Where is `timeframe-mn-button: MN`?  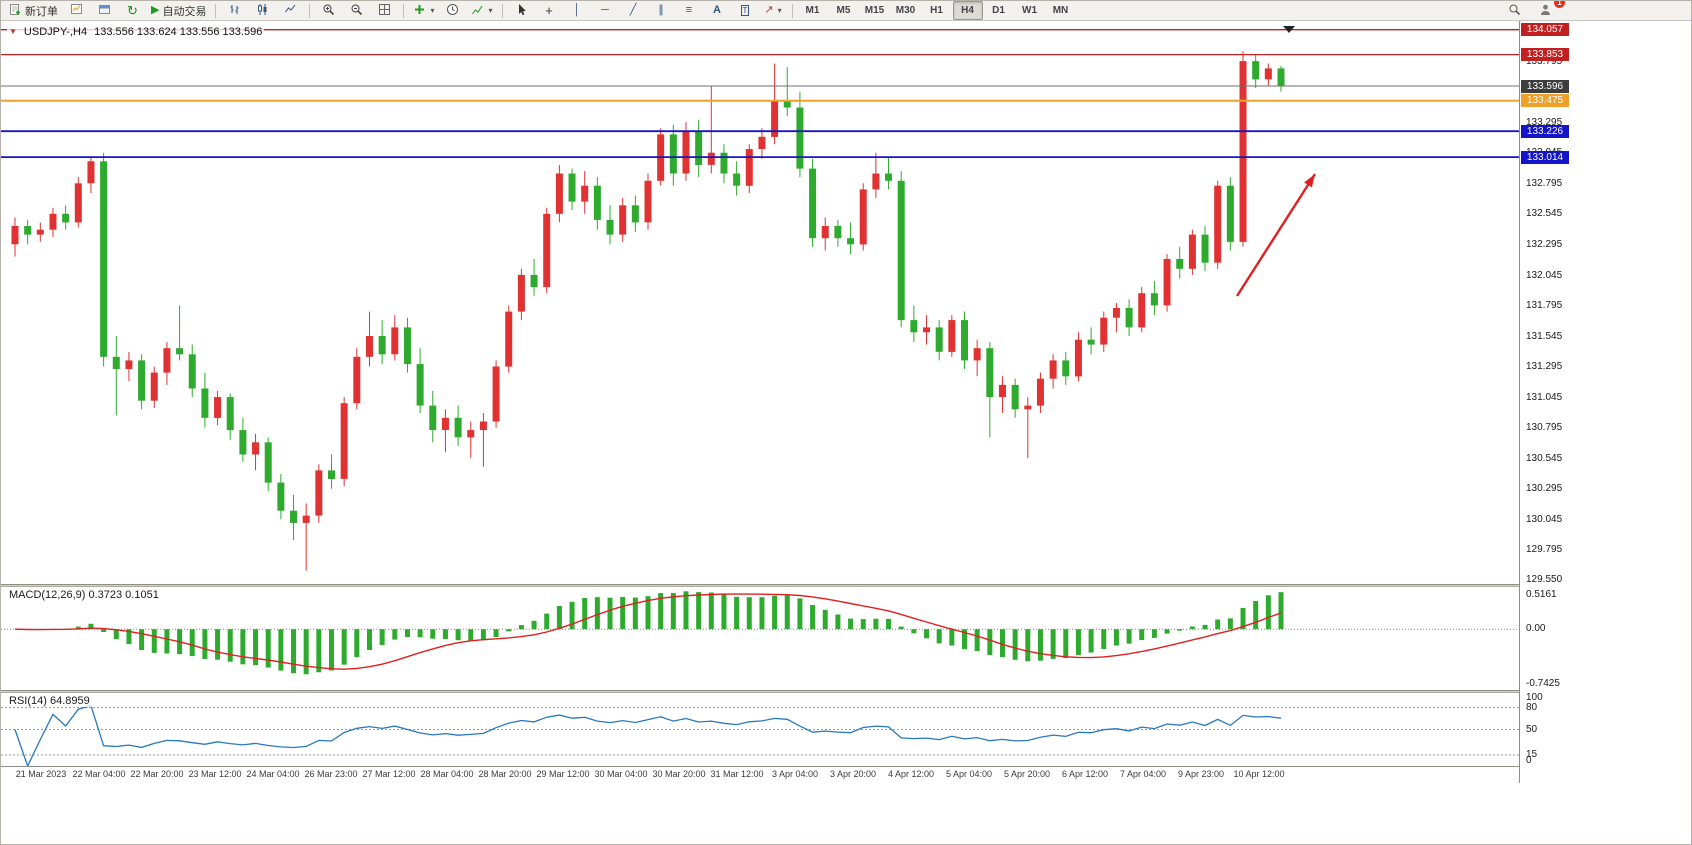
timeframe-mn-button: MN is located at coordinates (1060, 10).